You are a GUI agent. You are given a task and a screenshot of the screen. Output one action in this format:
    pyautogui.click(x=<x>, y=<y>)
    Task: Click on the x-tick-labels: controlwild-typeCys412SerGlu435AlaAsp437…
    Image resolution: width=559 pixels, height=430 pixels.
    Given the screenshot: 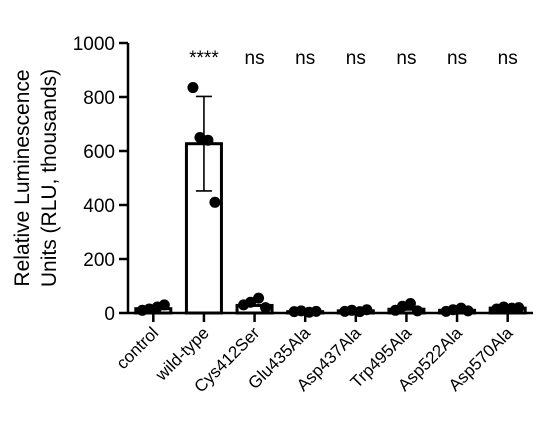 What is the action you would take?
    pyautogui.click(x=315, y=359)
    